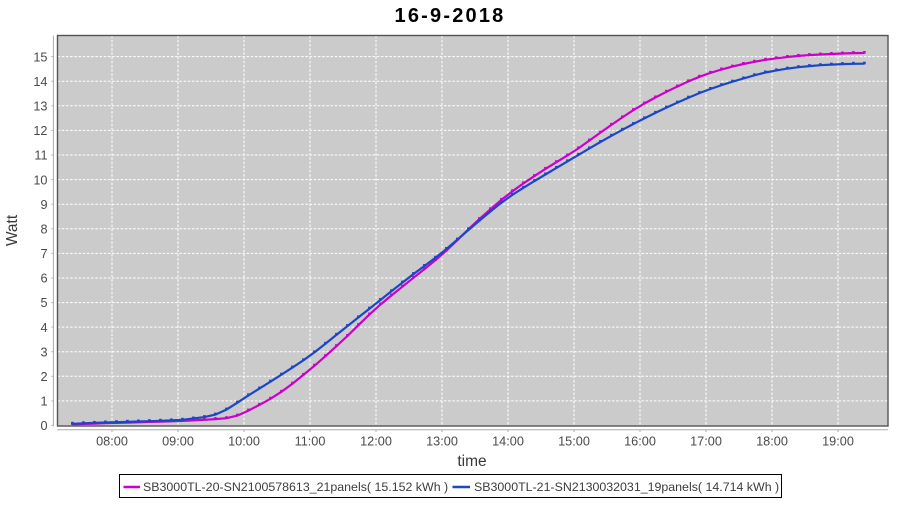 Image resolution: width=900 pixels, height=505 pixels. What do you see at coordinates (772, 442) in the screenshot?
I see `svg-text: 18:00` at bounding box center [772, 442].